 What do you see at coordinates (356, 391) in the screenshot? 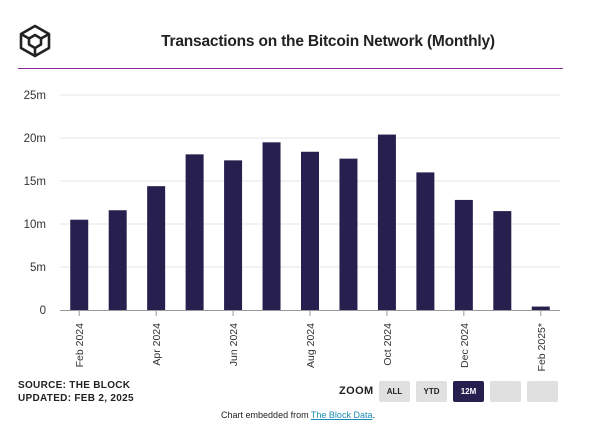
I see `zoom-label: ZOOM` at bounding box center [356, 391].